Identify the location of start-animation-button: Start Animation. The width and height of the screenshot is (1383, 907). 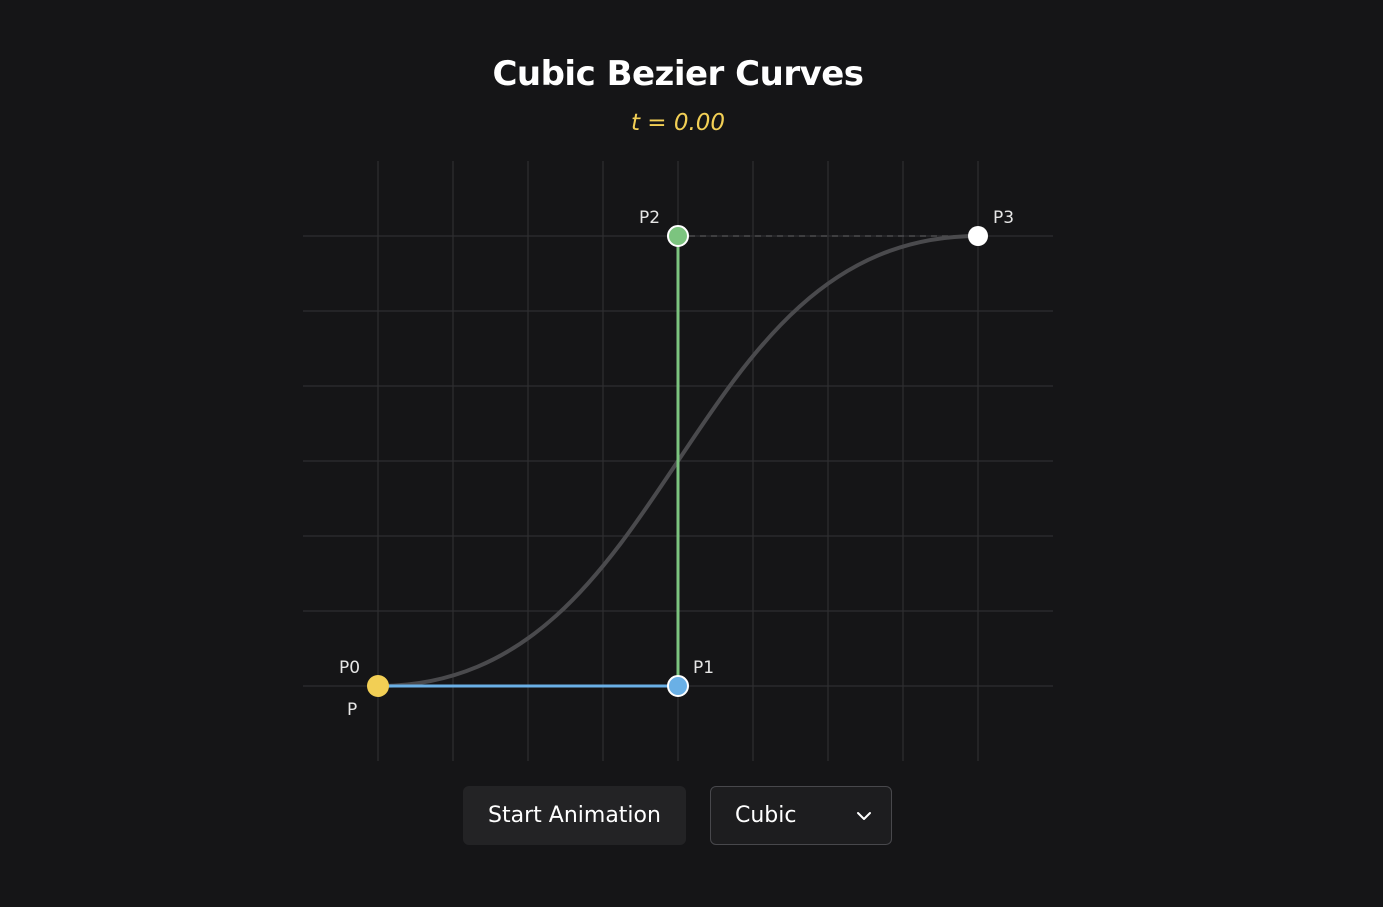
(574, 815).